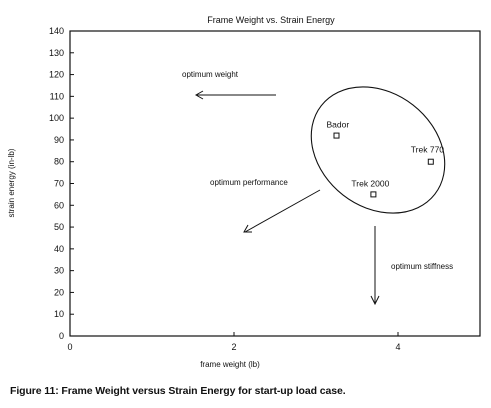 This screenshot has width=491, height=408. I want to click on y-tick-label: 140, so click(56, 31).